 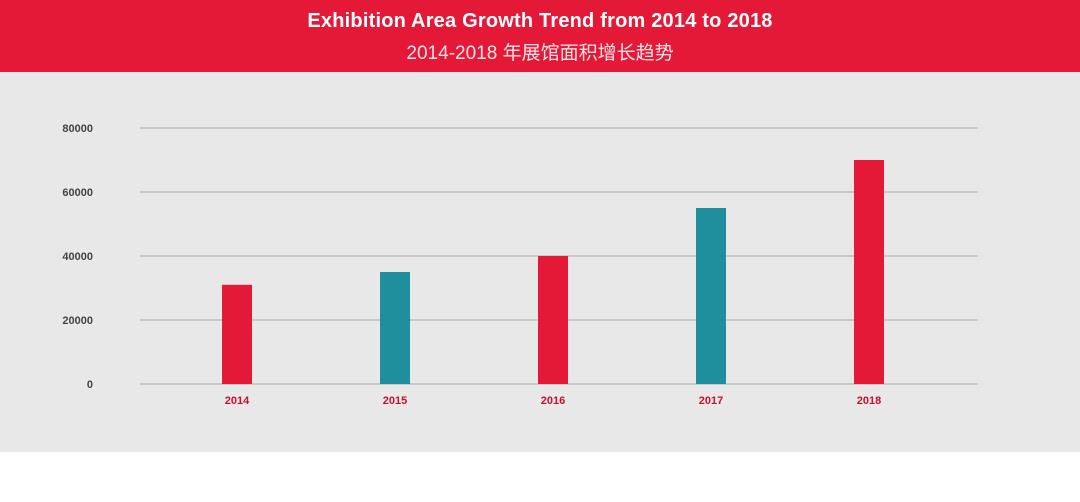 What do you see at coordinates (553, 320) in the screenshot?
I see `bar-2016` at bounding box center [553, 320].